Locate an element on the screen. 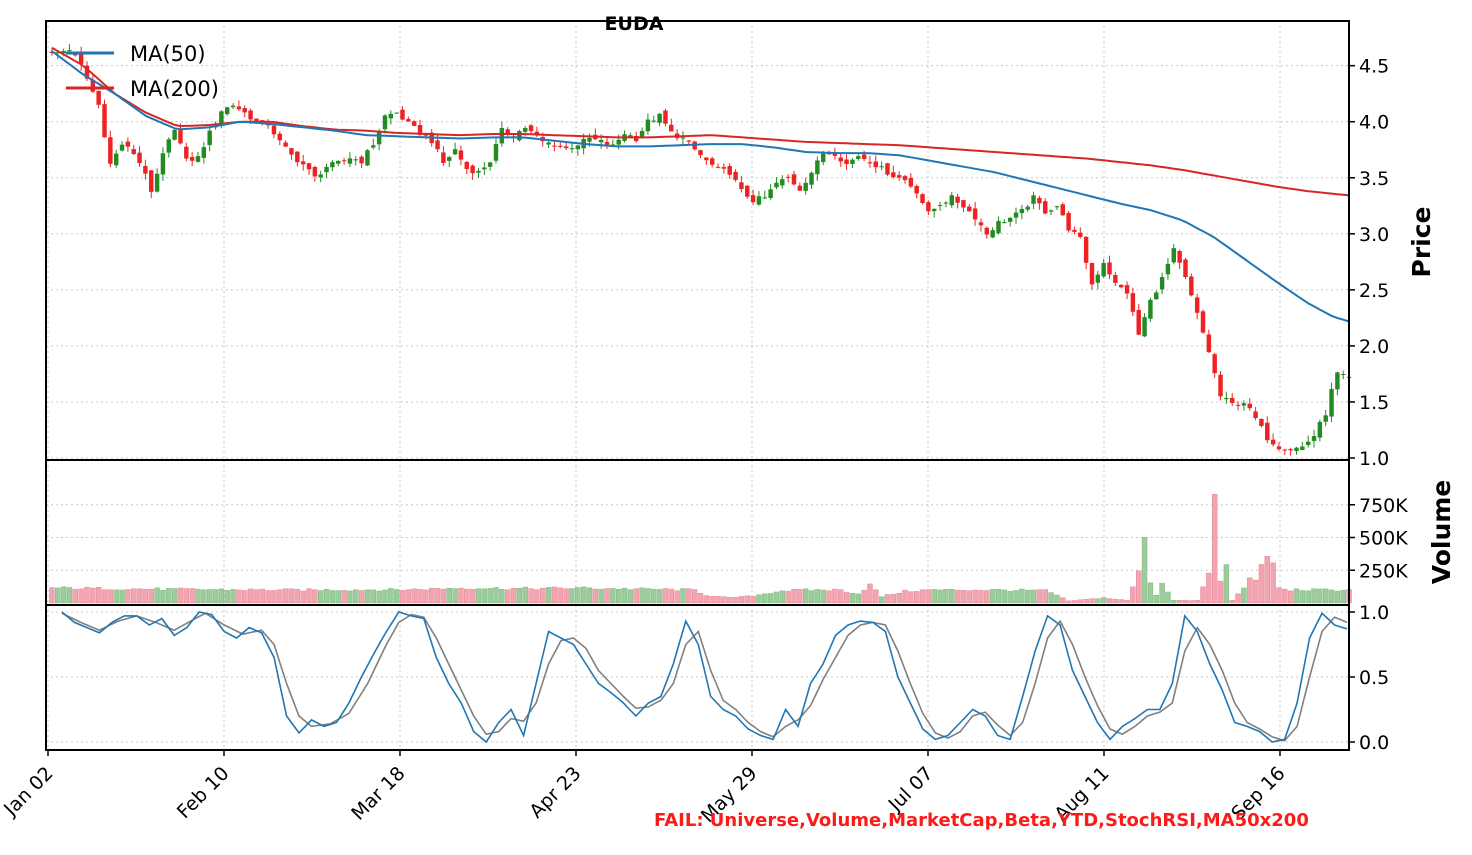 This screenshot has height=855, width=1472. legend-ma50-label: MA(50) is located at coordinates (168, 54).